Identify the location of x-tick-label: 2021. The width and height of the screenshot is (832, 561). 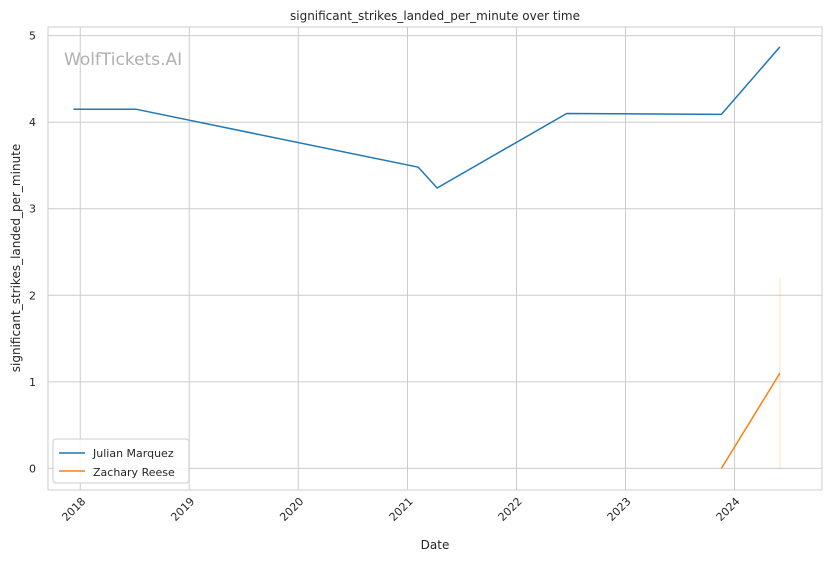
(401, 509).